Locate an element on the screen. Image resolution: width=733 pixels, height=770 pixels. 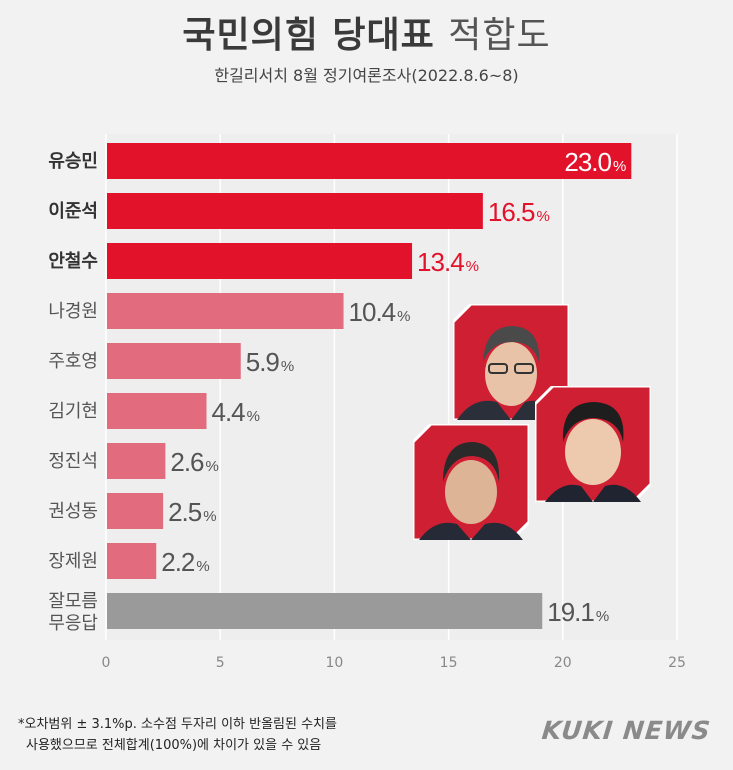
category-label-5: 김기현 is located at coordinates (73, 411).